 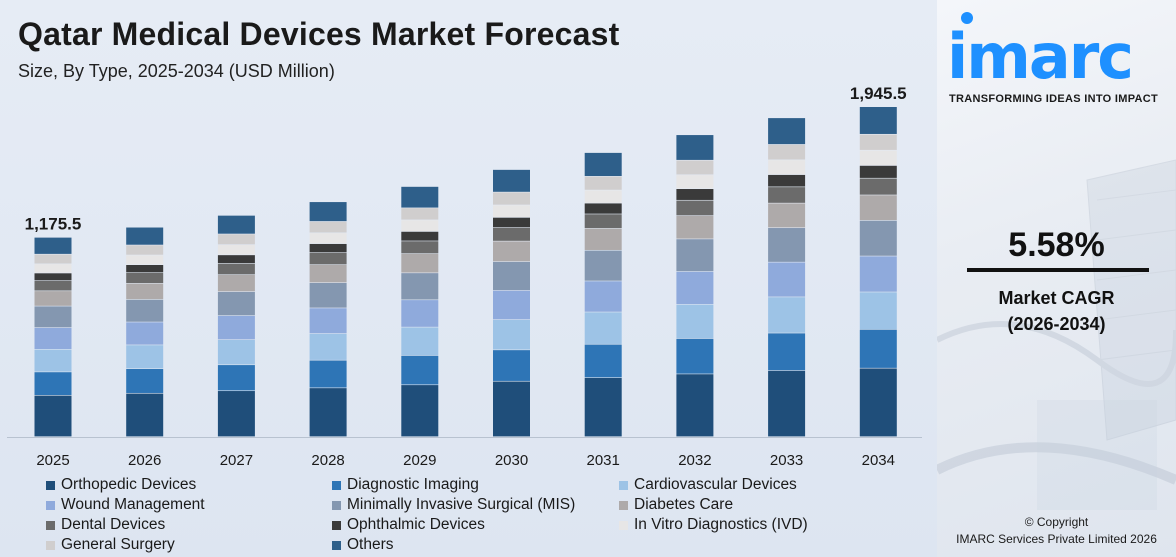 I want to click on chart-subtitle: Size, By Type, 2025-2034 (USD Million), so click(x=176, y=71).